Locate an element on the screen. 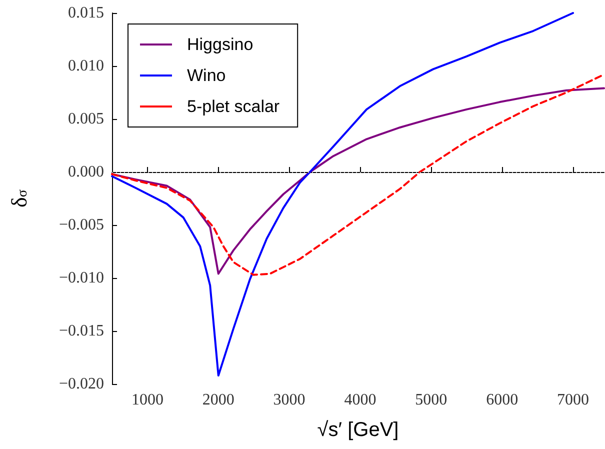 The image size is (605, 449). y-tick-label: 0.010 is located at coordinates (86, 66).